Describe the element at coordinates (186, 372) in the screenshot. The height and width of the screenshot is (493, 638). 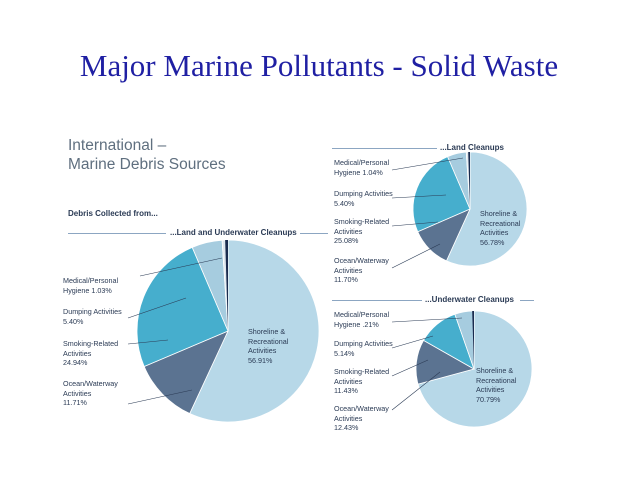
I see `pie-combined-slice-ocean` at that location.